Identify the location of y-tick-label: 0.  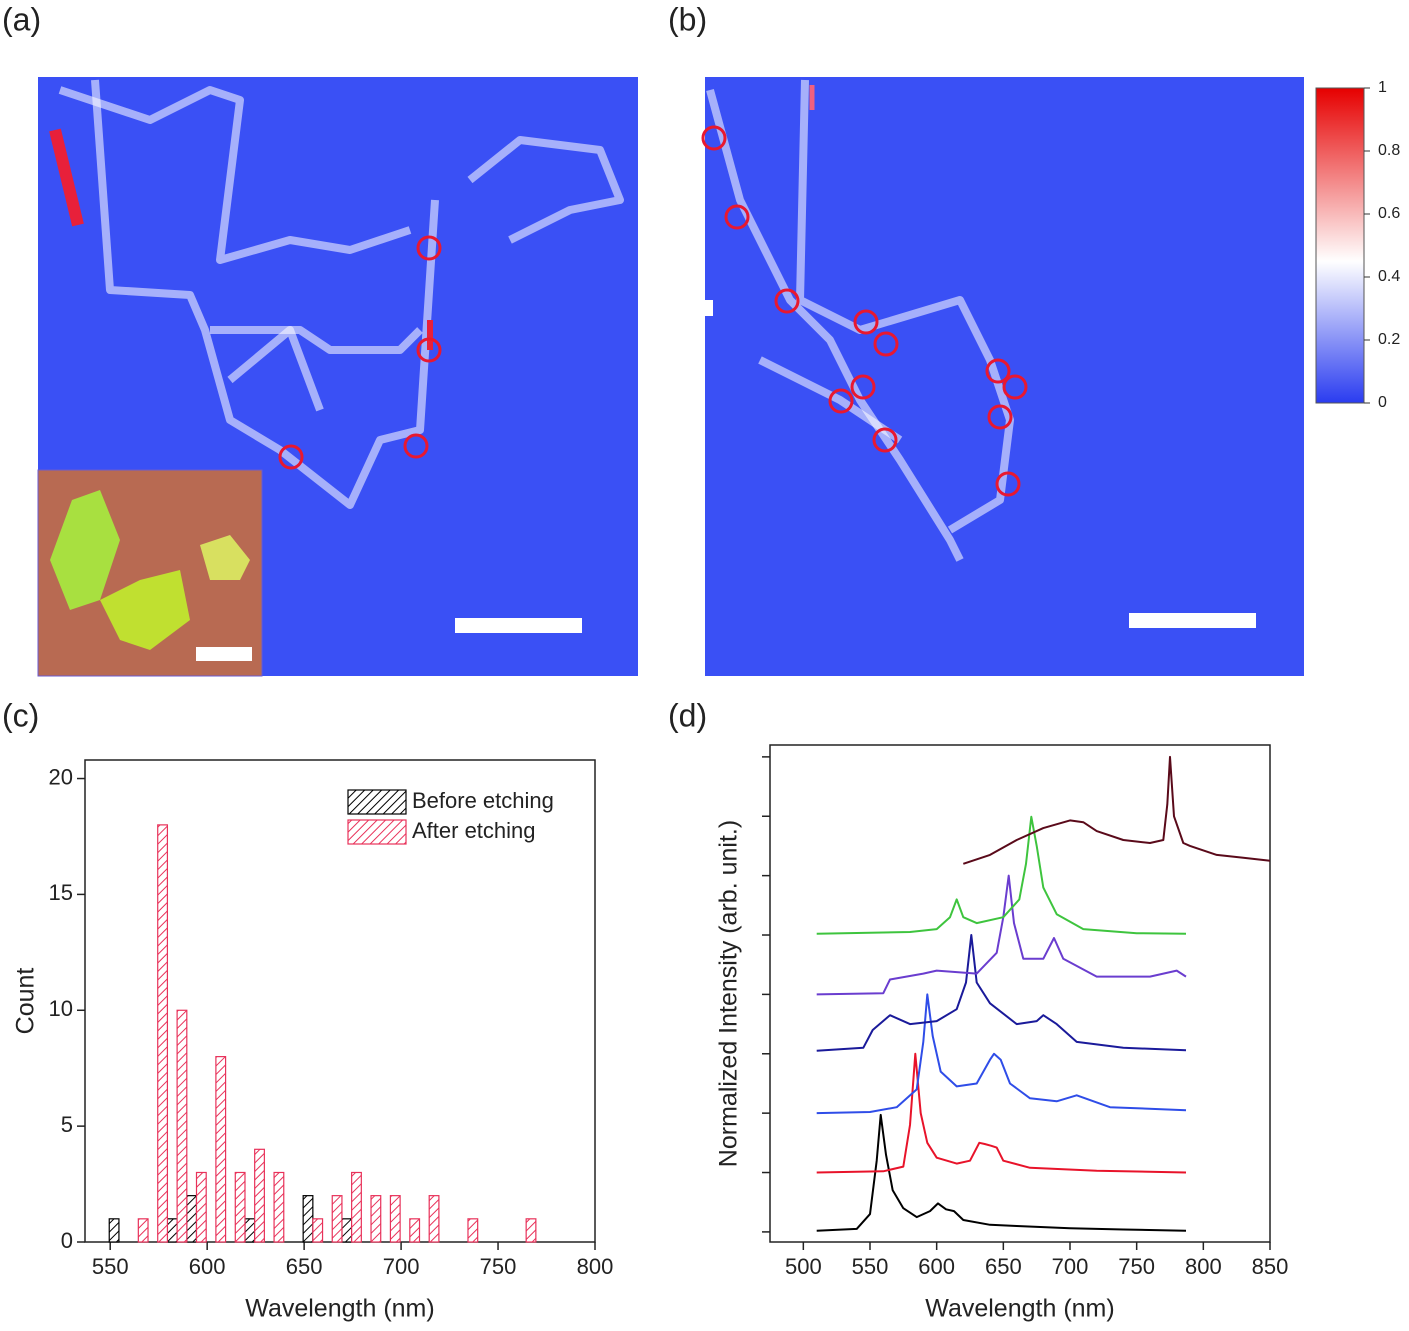
(67, 1240).